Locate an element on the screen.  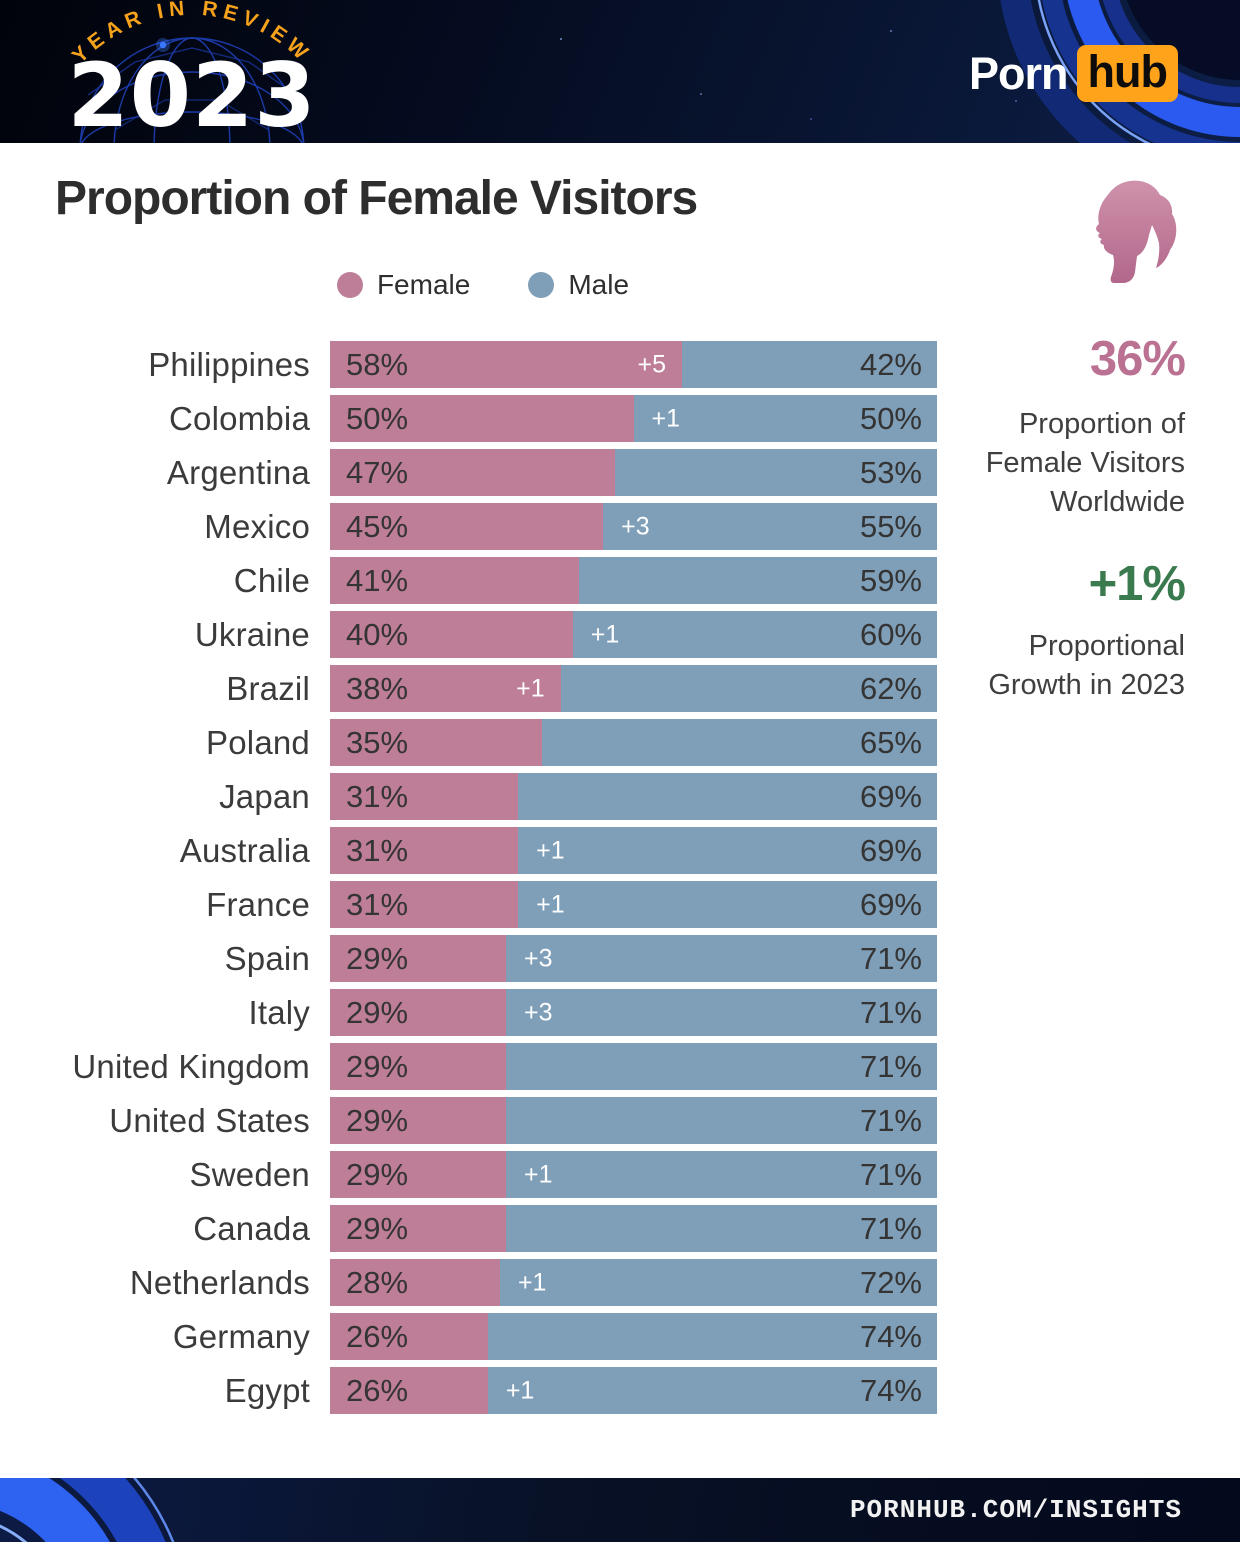
bar-track: 41% 59% is located at coordinates (633, 580).